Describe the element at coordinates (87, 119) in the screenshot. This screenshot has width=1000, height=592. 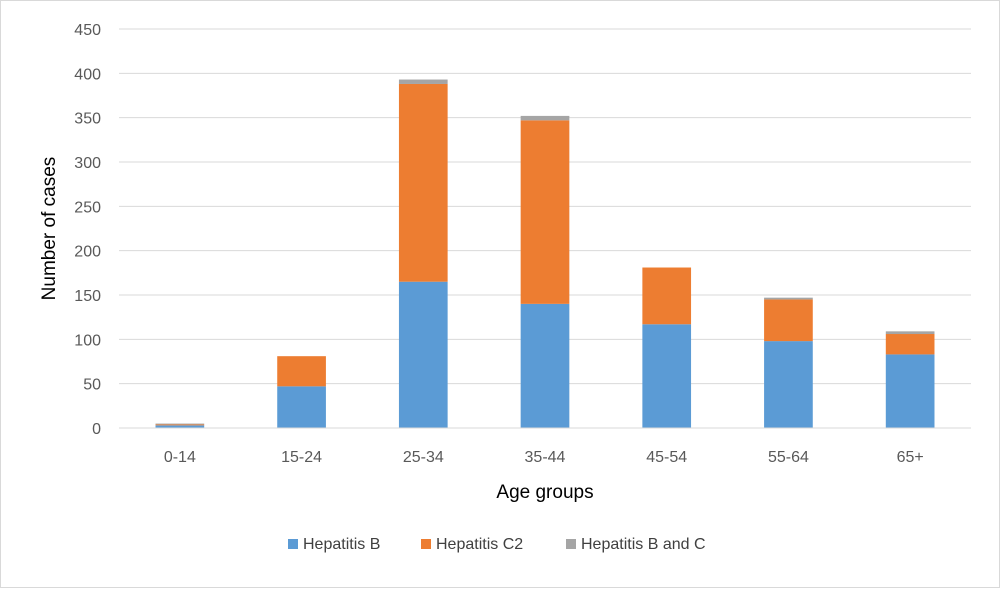
I see `y-tick-label: 350` at that location.